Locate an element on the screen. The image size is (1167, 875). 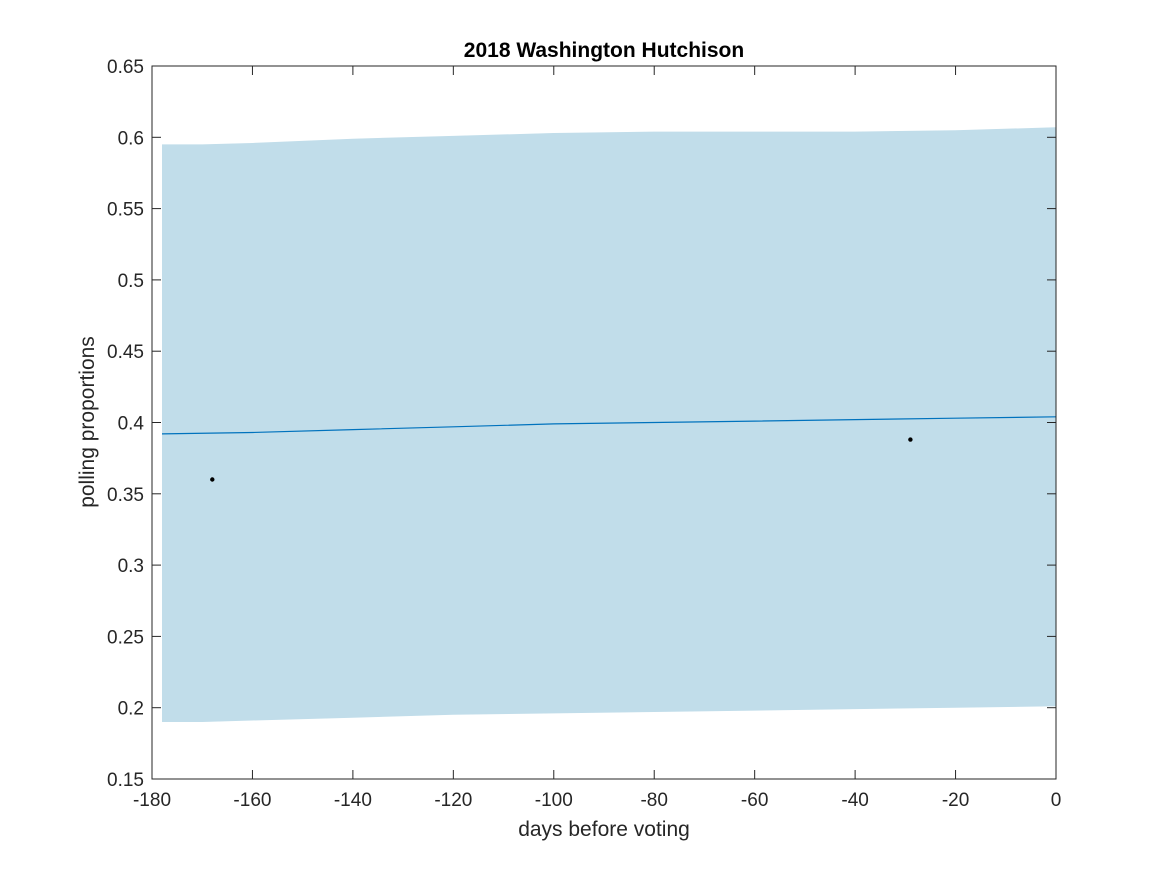
x-axis-label: days before voting is located at coordinates (604, 829).